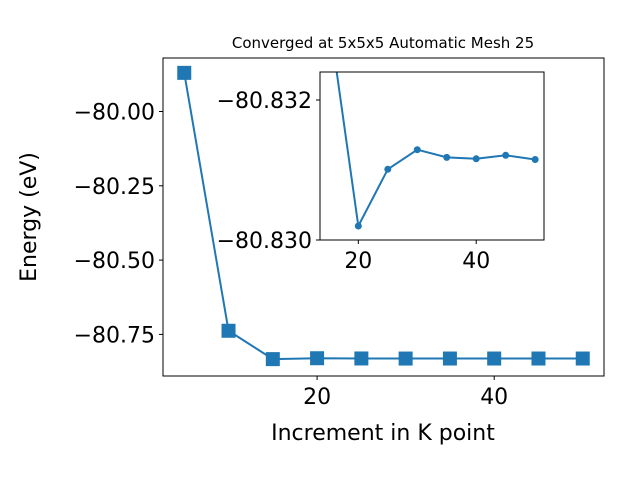 This screenshot has width=640, height=480. Describe the element at coordinates (435, 151) in the screenshot. I see `inset-series-line` at that location.